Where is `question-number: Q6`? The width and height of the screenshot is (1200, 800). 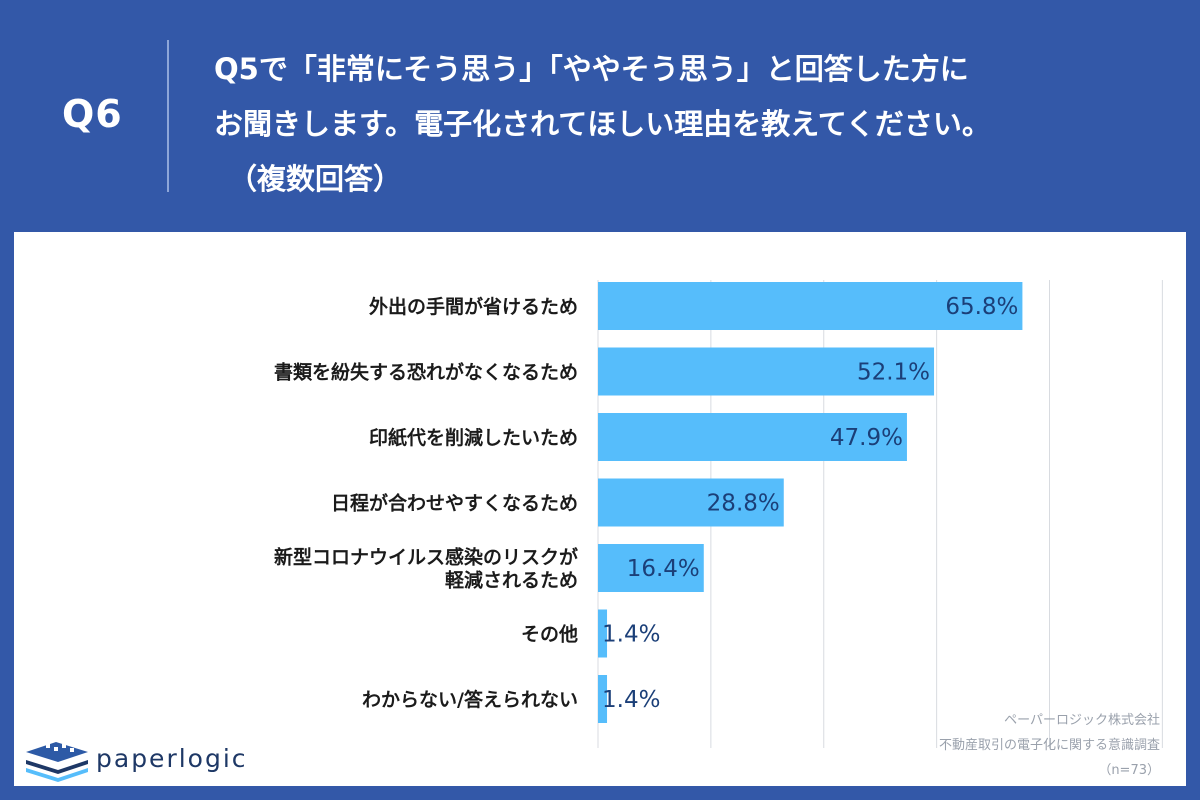
question-number: Q6 is located at coordinates (92, 114).